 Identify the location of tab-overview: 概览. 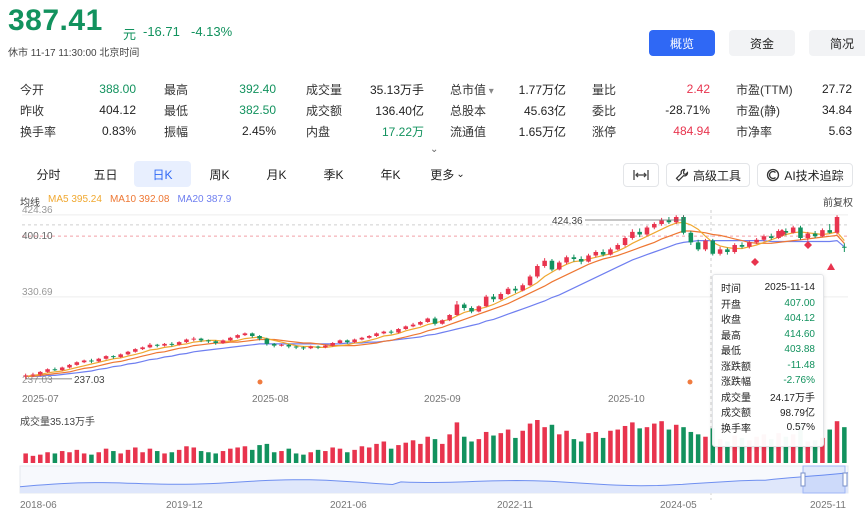
(682, 43).